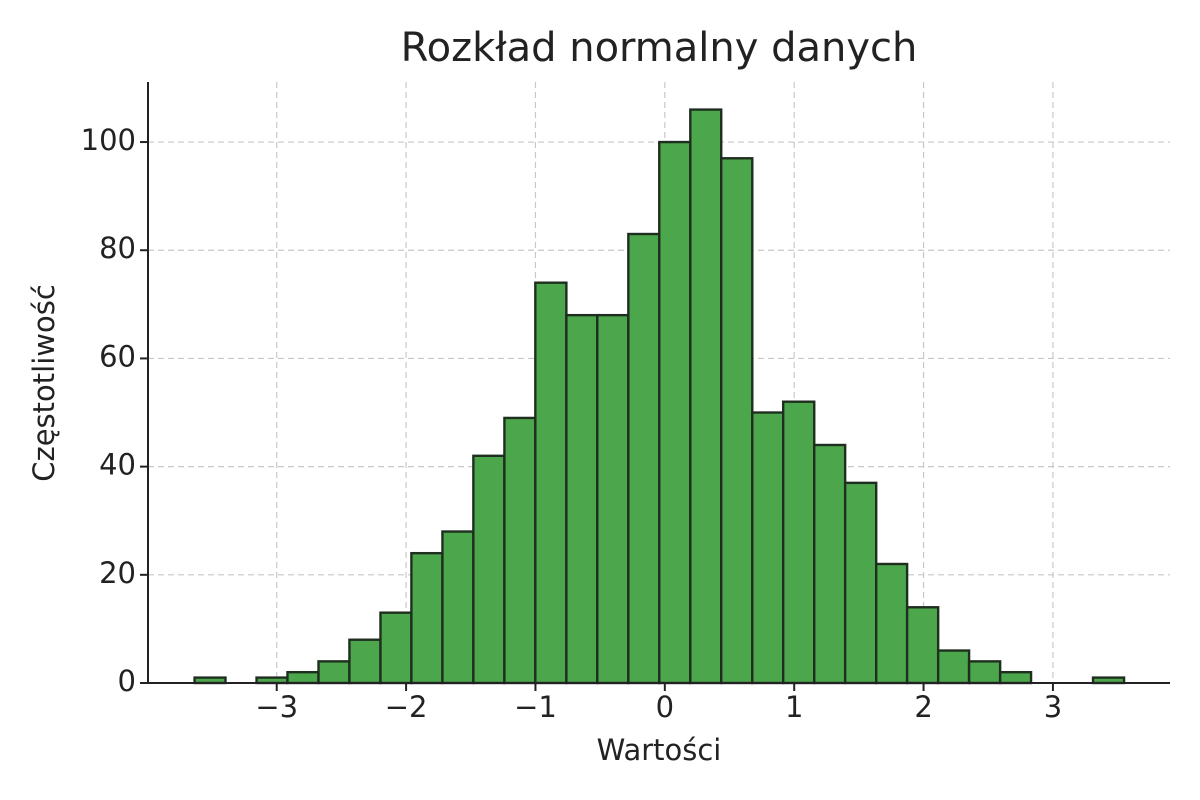 Image resolution: width=1200 pixels, height=800 pixels. I want to click on x-axis-label: Wartości, so click(659, 750).